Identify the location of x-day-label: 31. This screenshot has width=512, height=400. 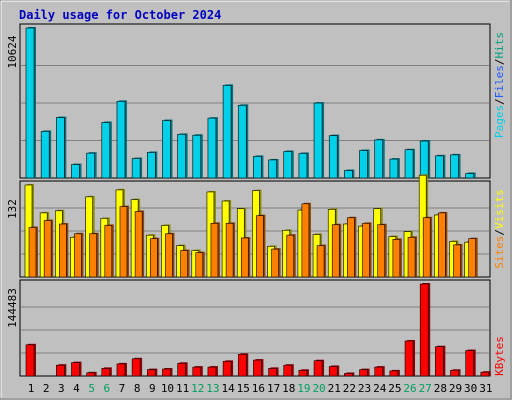
(485, 388).